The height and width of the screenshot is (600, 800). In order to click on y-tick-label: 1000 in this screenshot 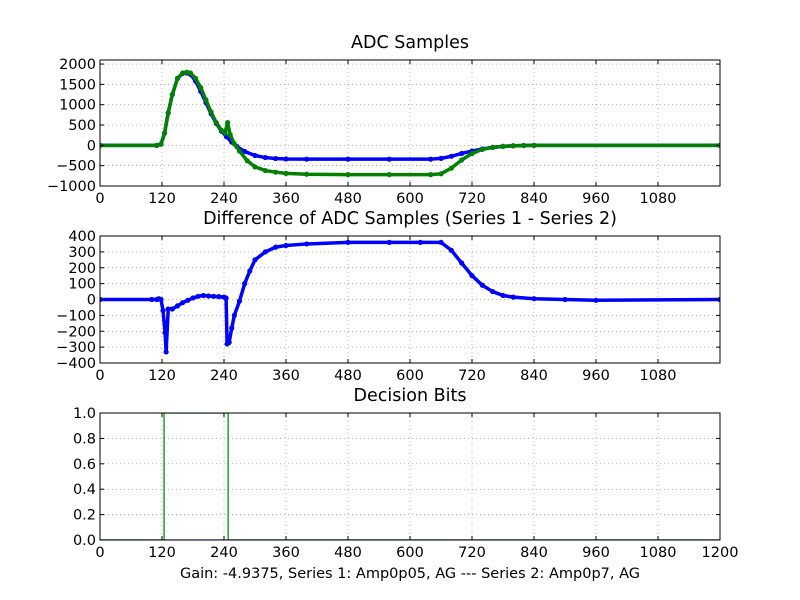, I will do `click(77, 106)`.